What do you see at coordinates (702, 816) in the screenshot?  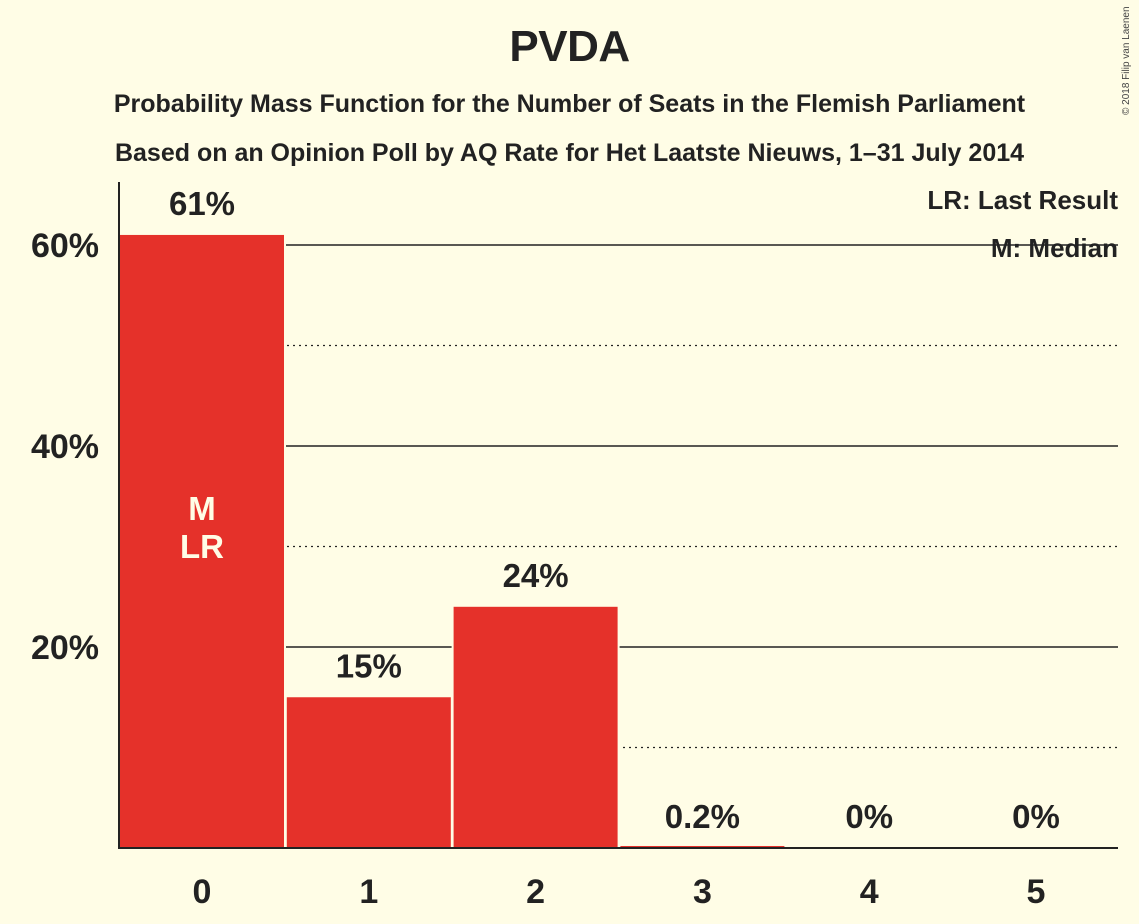 I see `data-label: 0.2%` at bounding box center [702, 816].